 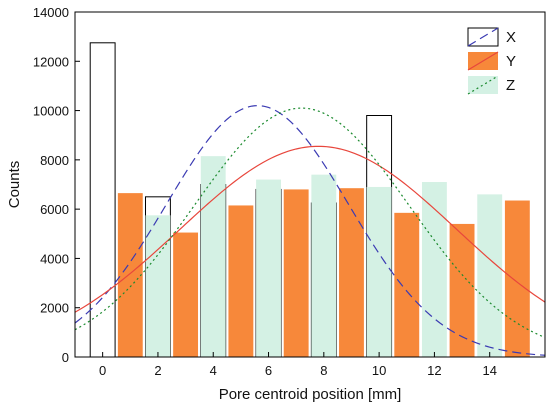 What do you see at coordinates (54, 308) in the screenshot?
I see `y-tick-label: 2000` at bounding box center [54, 308].